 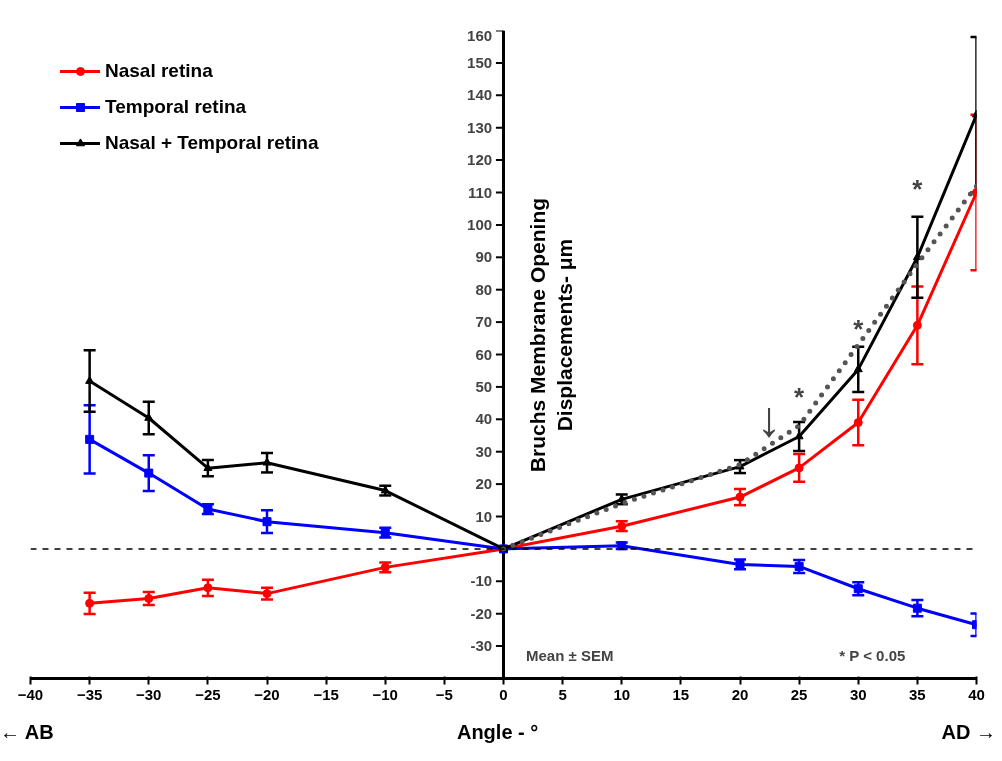 I want to click on annotation: * P < 0.05, so click(x=872, y=656).